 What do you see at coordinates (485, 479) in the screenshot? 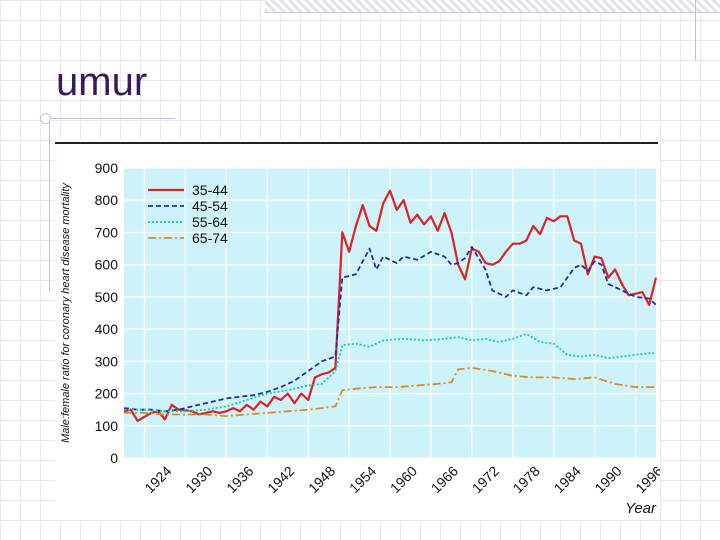
I see `x-tick-label: 1972` at bounding box center [485, 479].